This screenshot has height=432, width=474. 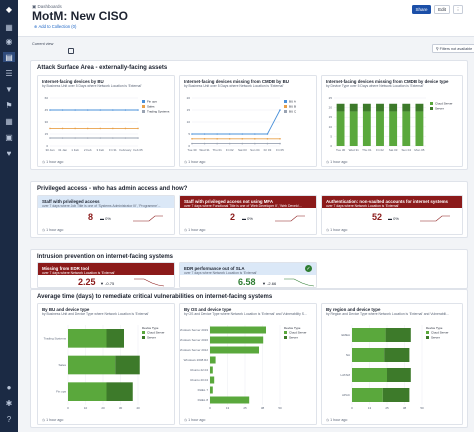 What do you see at coordinates (121, 408) in the screenshot?
I see `x-tick-label: 30` at bounding box center [121, 408].